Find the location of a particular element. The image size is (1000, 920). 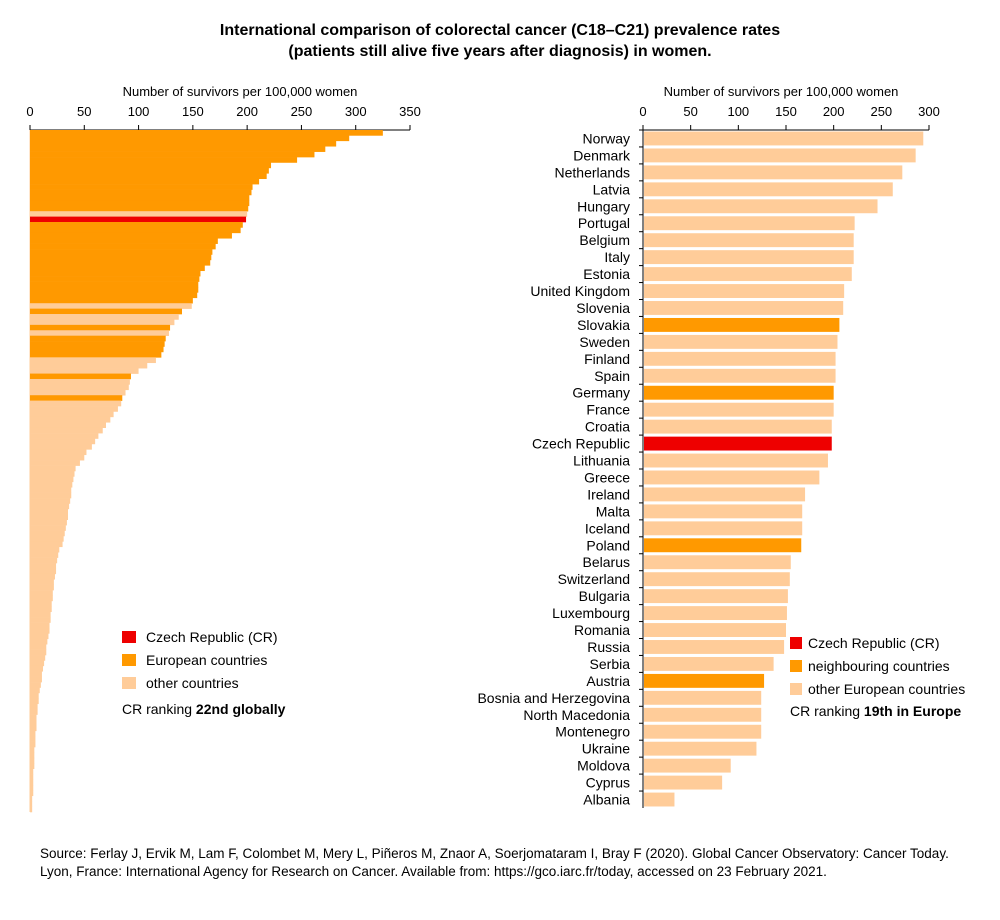

right-category-label: Denmark is located at coordinates (602, 155).